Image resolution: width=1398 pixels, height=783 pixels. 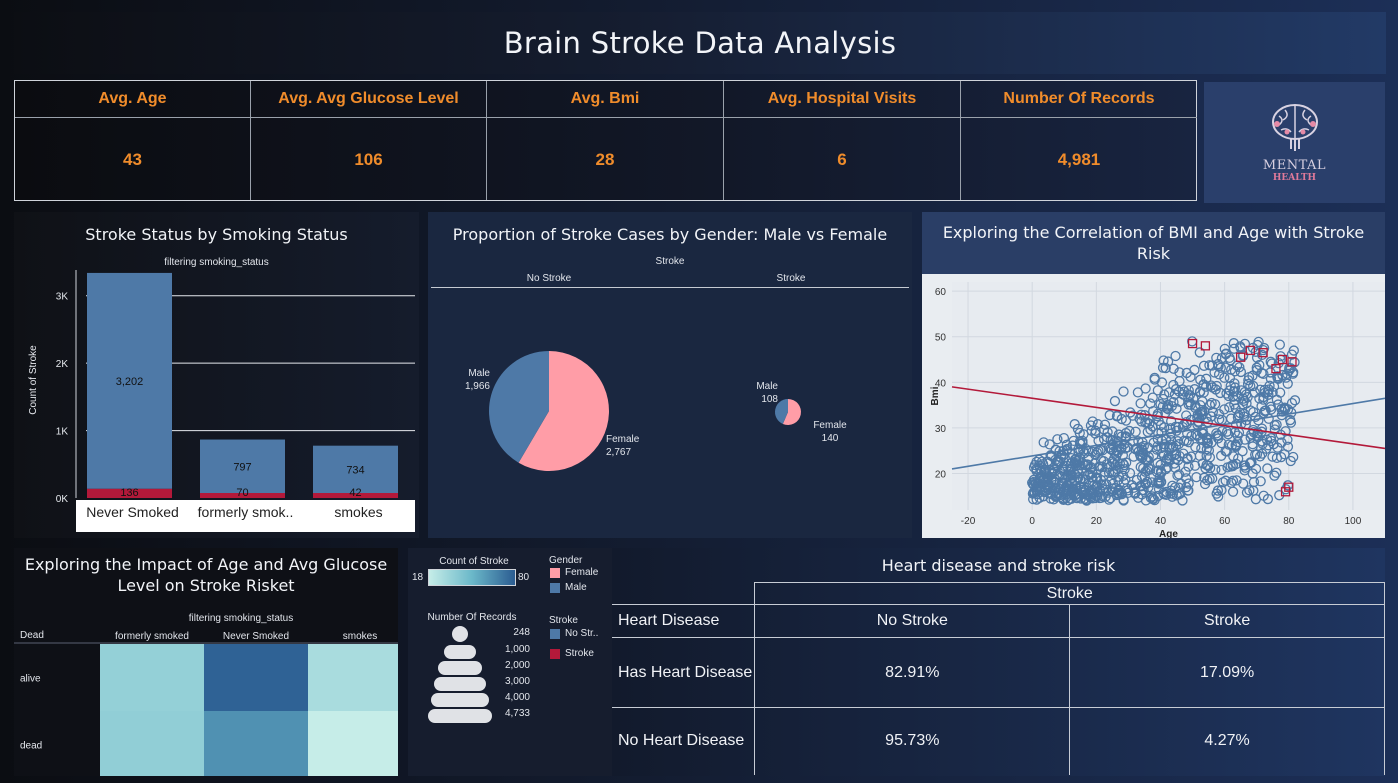 I want to click on kpi-avg-bmi: Avg. Bmi 28, so click(x=605, y=140).